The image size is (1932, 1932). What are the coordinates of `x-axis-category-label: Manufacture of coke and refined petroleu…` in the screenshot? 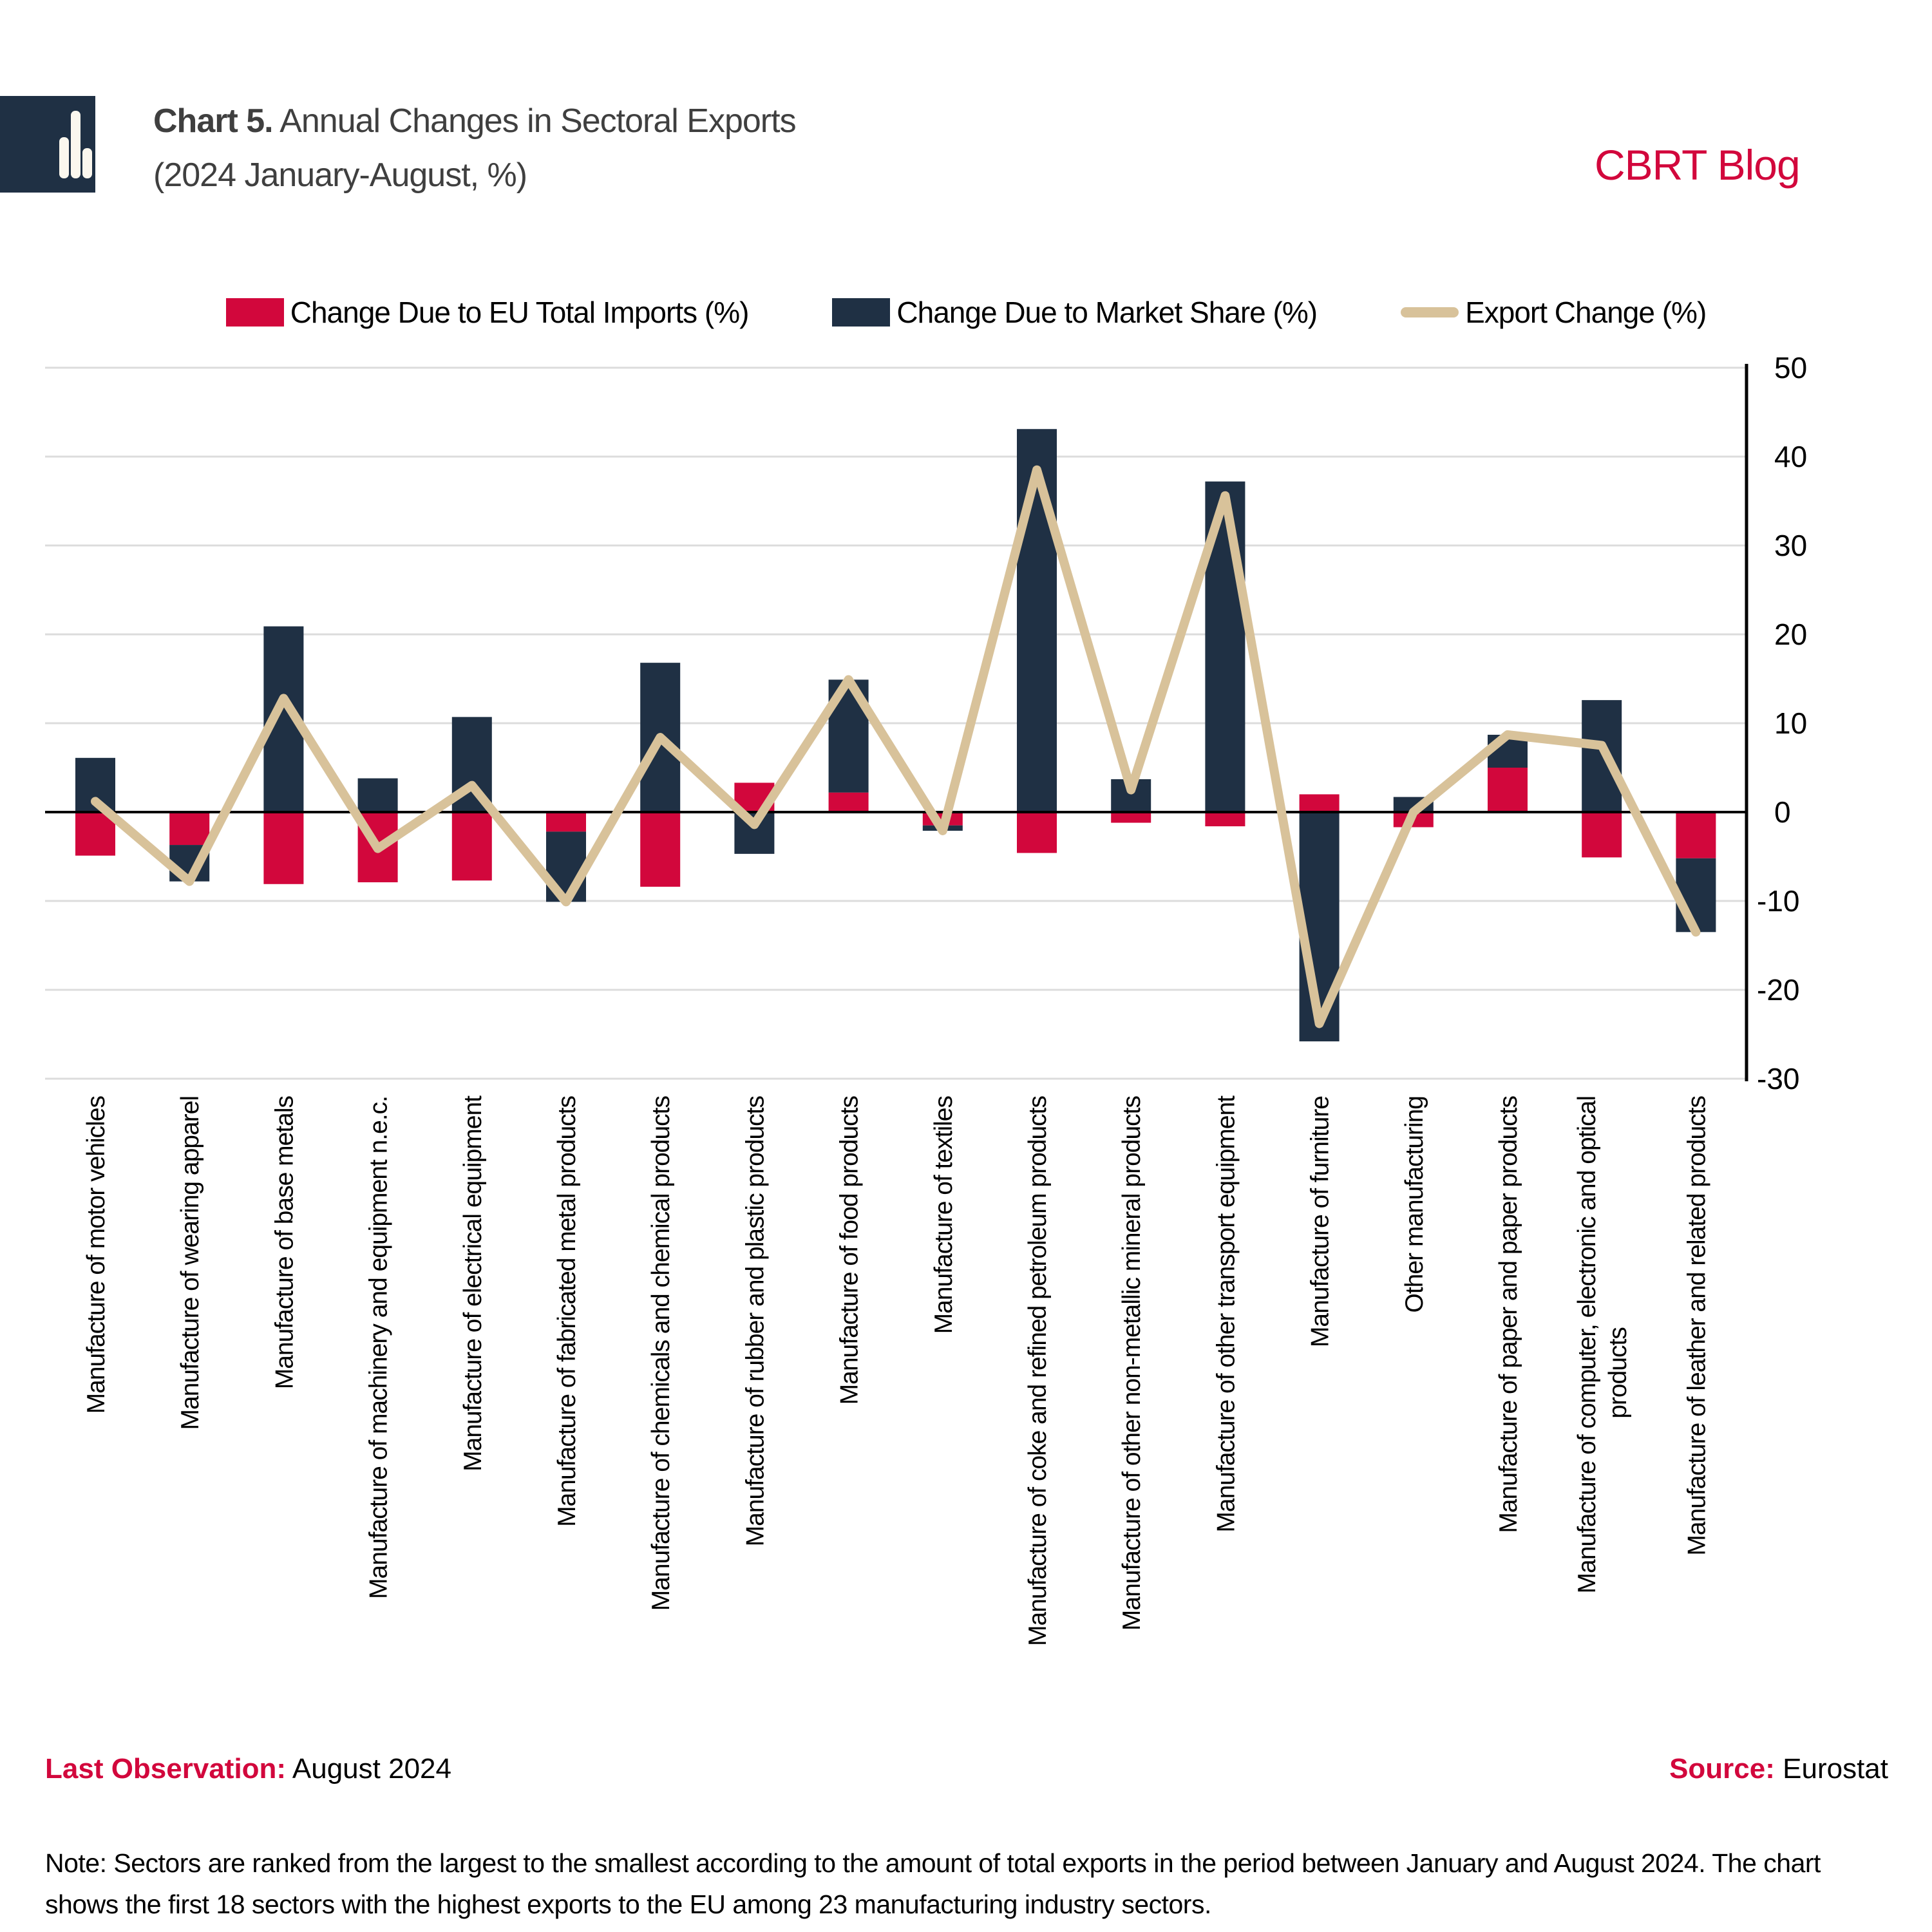 It's located at (1038, 1372).